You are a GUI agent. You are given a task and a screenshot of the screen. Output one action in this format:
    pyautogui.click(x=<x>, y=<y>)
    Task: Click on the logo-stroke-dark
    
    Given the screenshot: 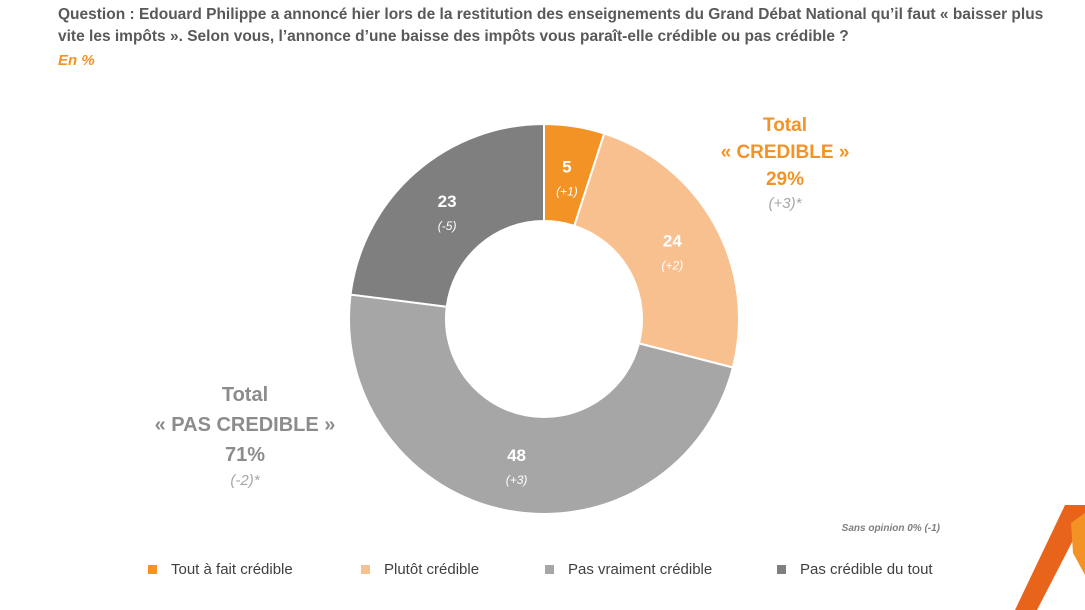 What is the action you would take?
    pyautogui.click(x=1050, y=557)
    